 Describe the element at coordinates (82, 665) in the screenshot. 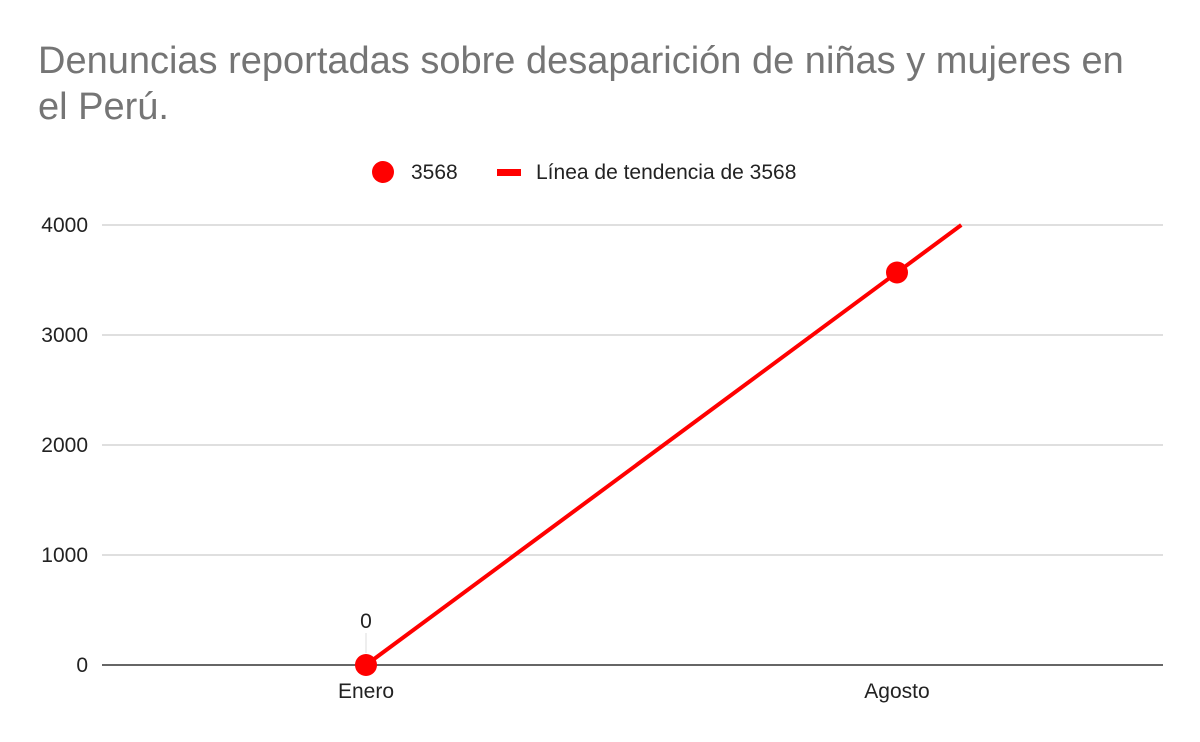

I see `y-tick-label: 0` at that location.